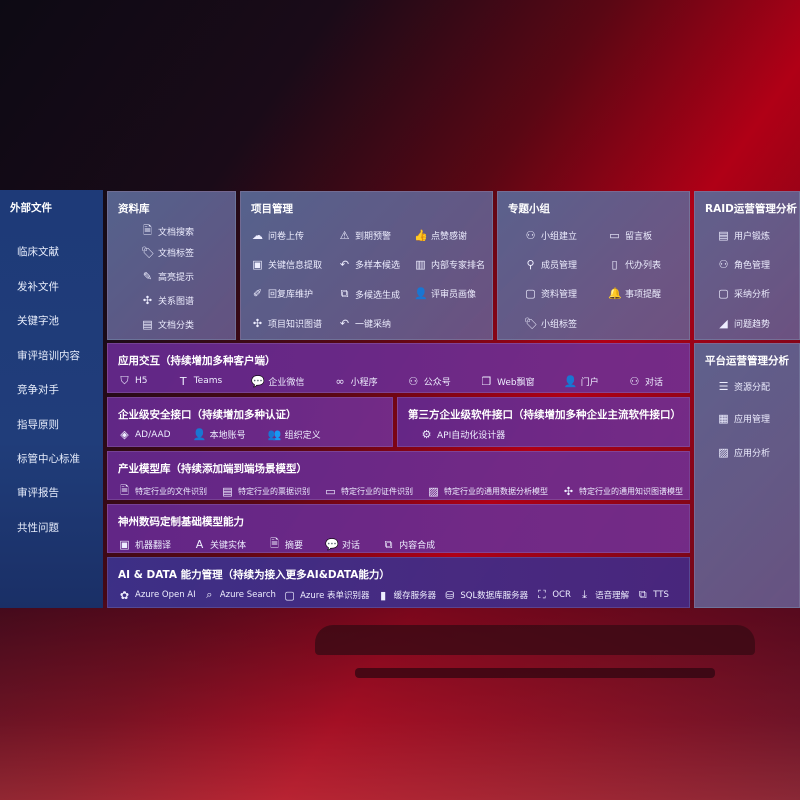  I want to click on group-item: 🔔 事项提醒, so click(634, 293).